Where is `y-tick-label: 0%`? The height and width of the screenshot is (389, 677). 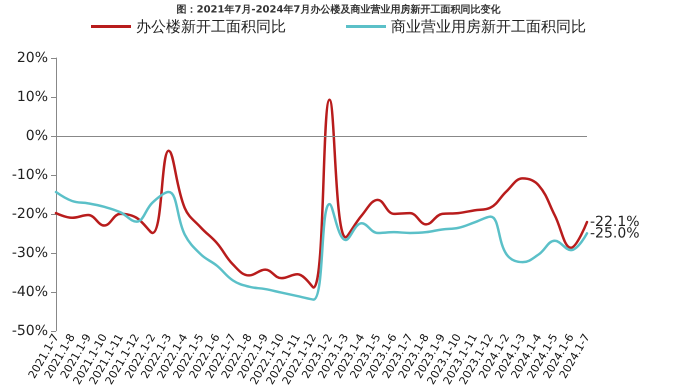 y-tick-label: 0% is located at coordinates (37, 136).